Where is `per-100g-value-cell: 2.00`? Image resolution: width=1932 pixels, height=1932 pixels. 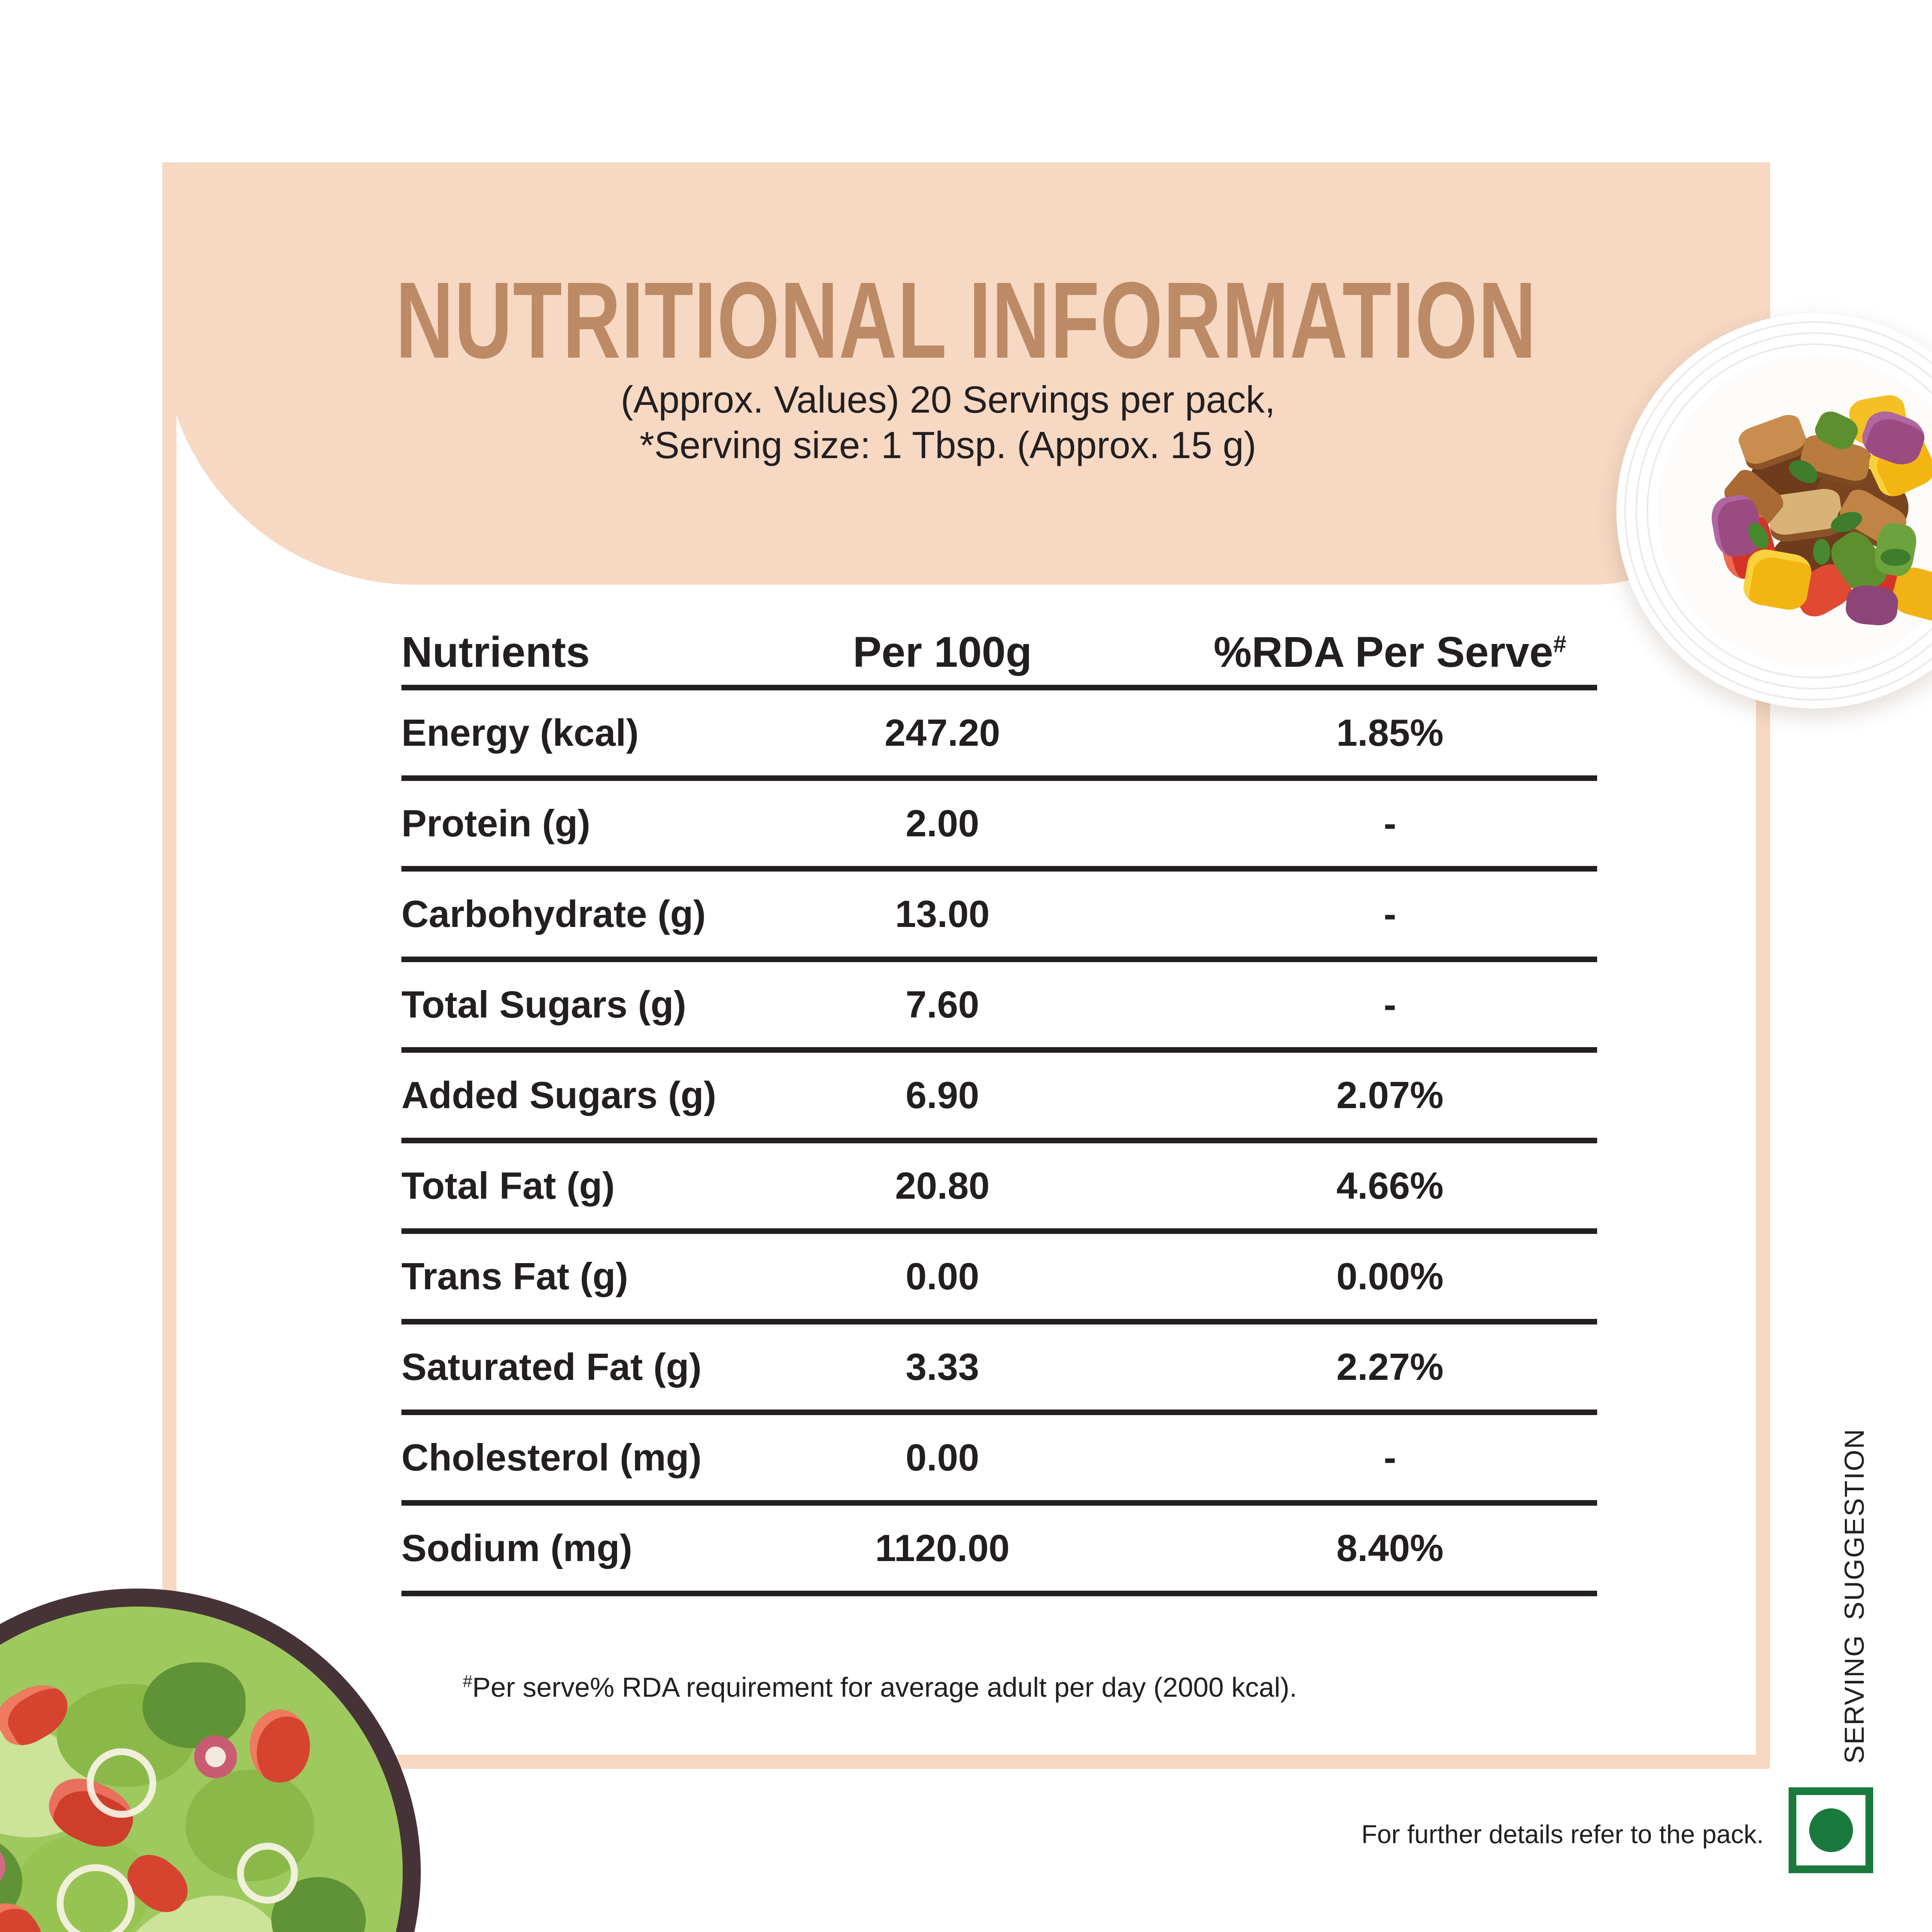
per-100g-value-cell: 2.00 is located at coordinates (942, 823).